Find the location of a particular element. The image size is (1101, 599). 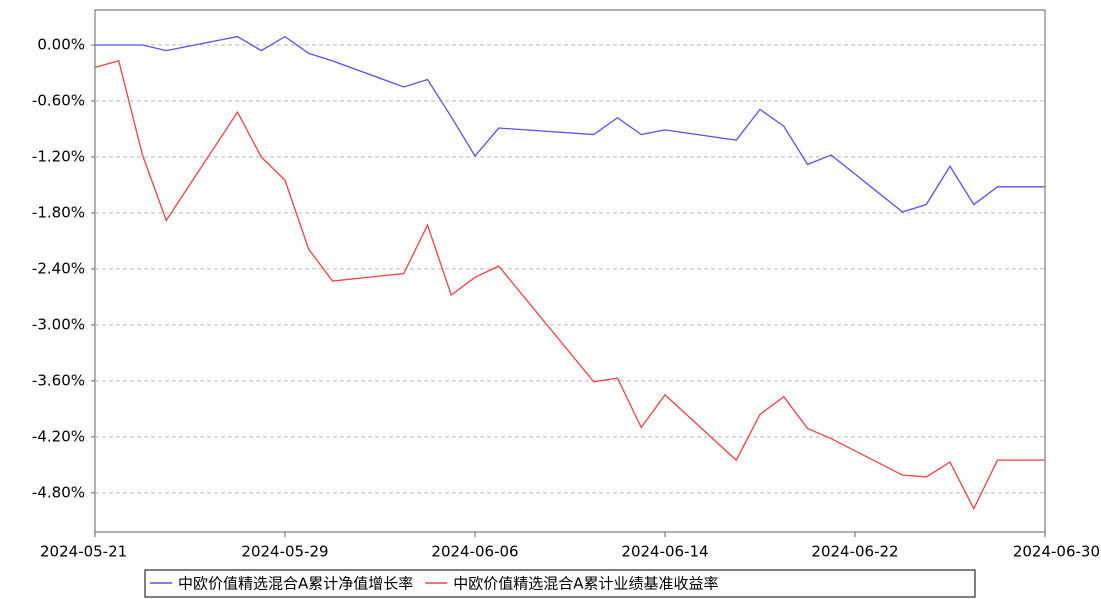

x-tick-label: 2024-06-22 is located at coordinates (854, 552).